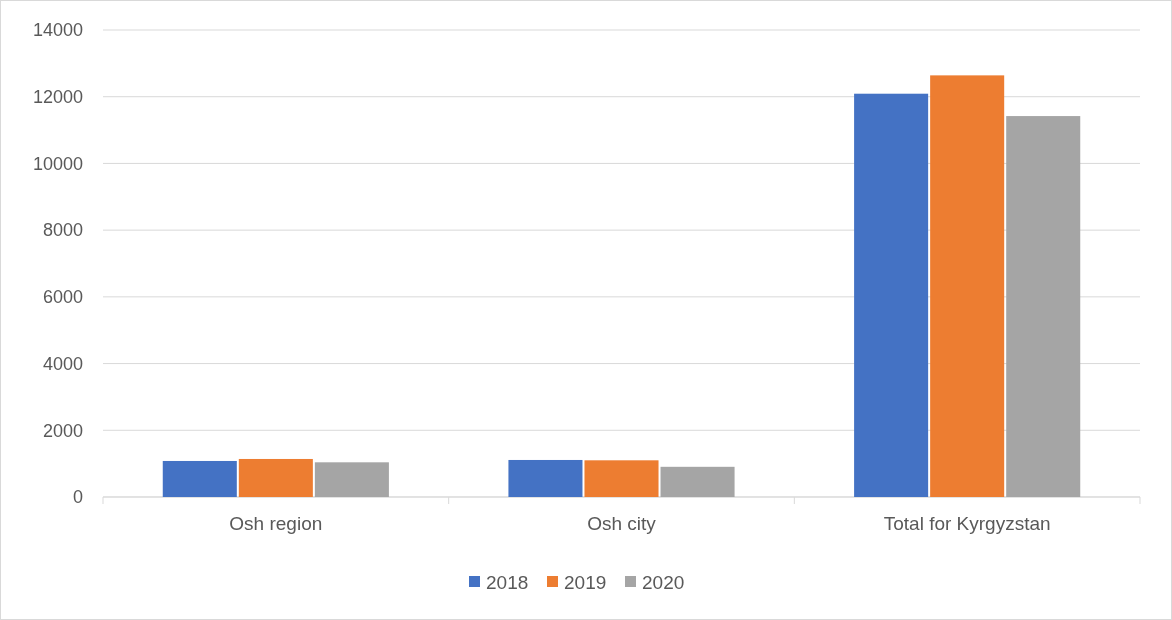 The image size is (1172, 620). What do you see at coordinates (62, 230) in the screenshot?
I see `y-tick-label: 8000` at bounding box center [62, 230].